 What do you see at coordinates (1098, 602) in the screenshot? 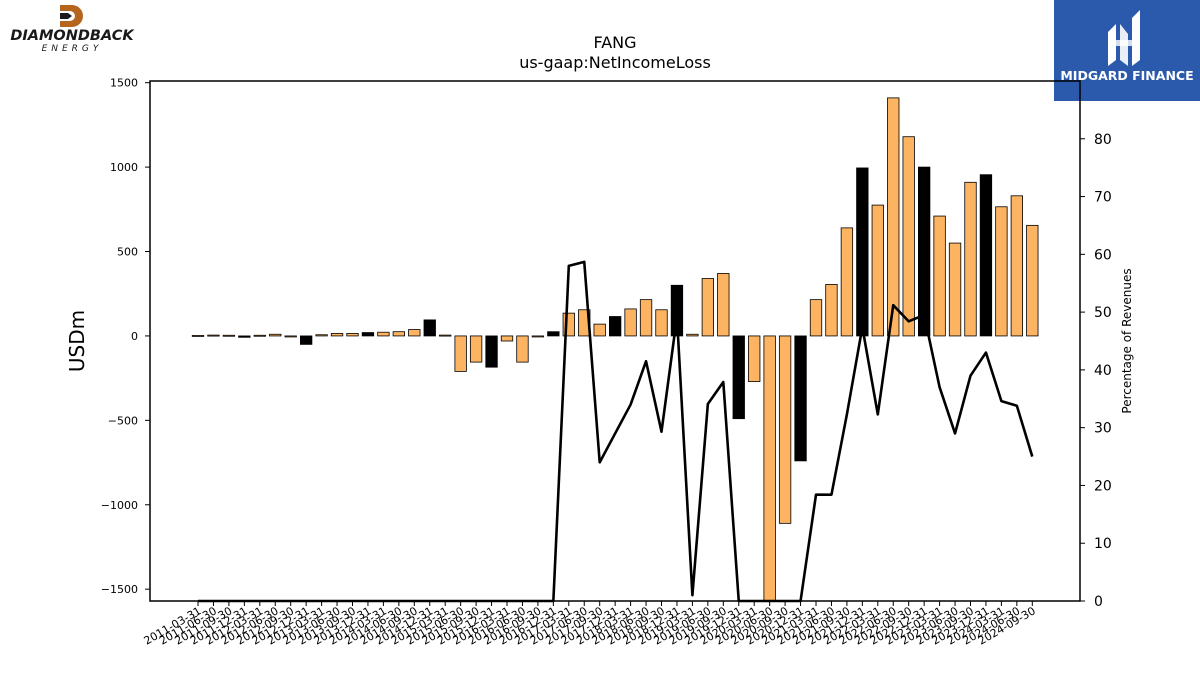
I see `y-right-tick-label: 0` at bounding box center [1098, 602].